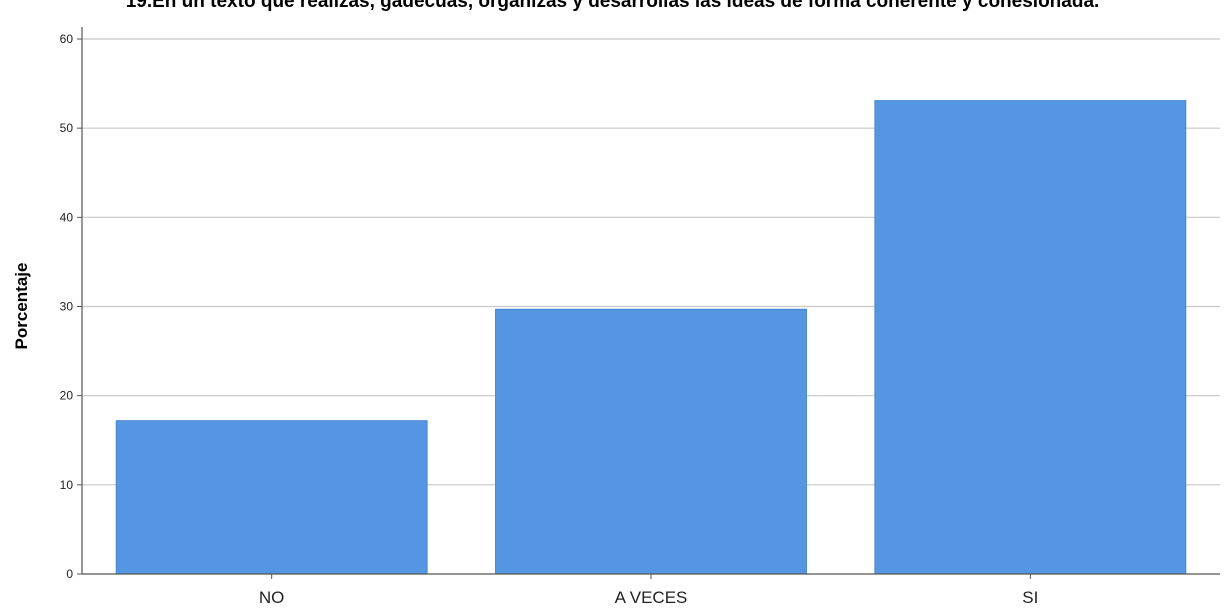 Image resolution: width=1225 pixels, height=608 pixels. I want to click on y-tick-label: 10, so click(67, 485).